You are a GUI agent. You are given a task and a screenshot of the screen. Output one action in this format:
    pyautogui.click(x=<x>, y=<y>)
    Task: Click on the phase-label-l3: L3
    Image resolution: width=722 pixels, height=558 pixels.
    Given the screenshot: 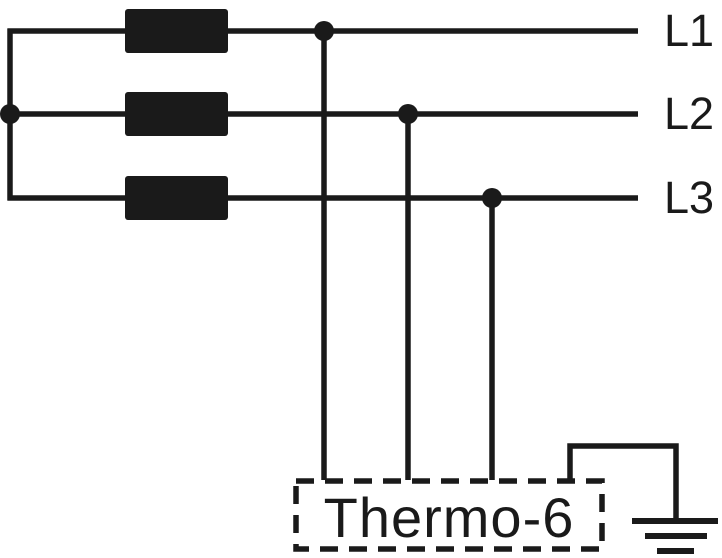 What is the action you would take?
    pyautogui.click(x=689, y=197)
    